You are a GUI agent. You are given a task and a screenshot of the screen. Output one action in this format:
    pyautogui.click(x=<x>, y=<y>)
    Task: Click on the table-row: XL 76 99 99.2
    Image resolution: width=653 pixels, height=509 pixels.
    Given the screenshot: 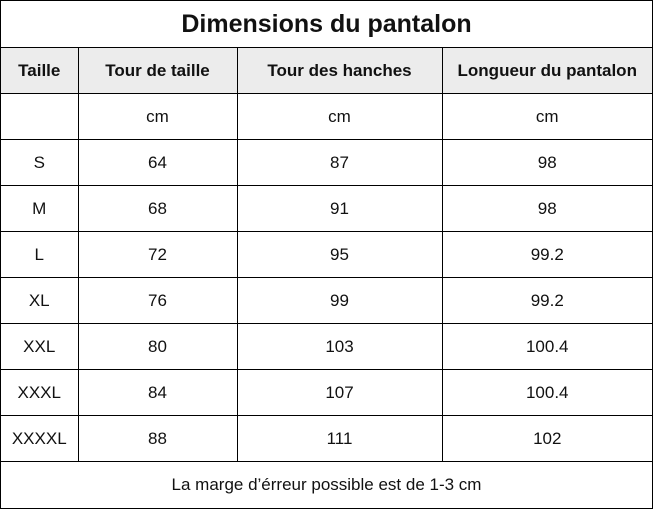 What is the action you would take?
    pyautogui.click(x=326, y=300)
    